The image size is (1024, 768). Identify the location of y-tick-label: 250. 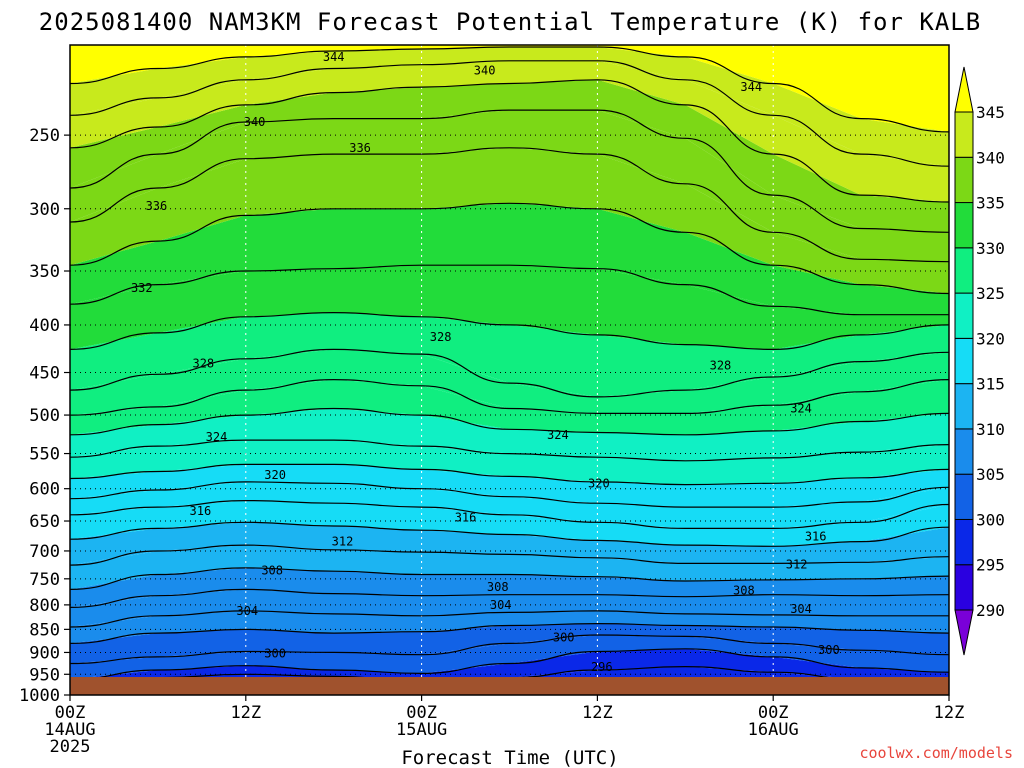
(44, 136).